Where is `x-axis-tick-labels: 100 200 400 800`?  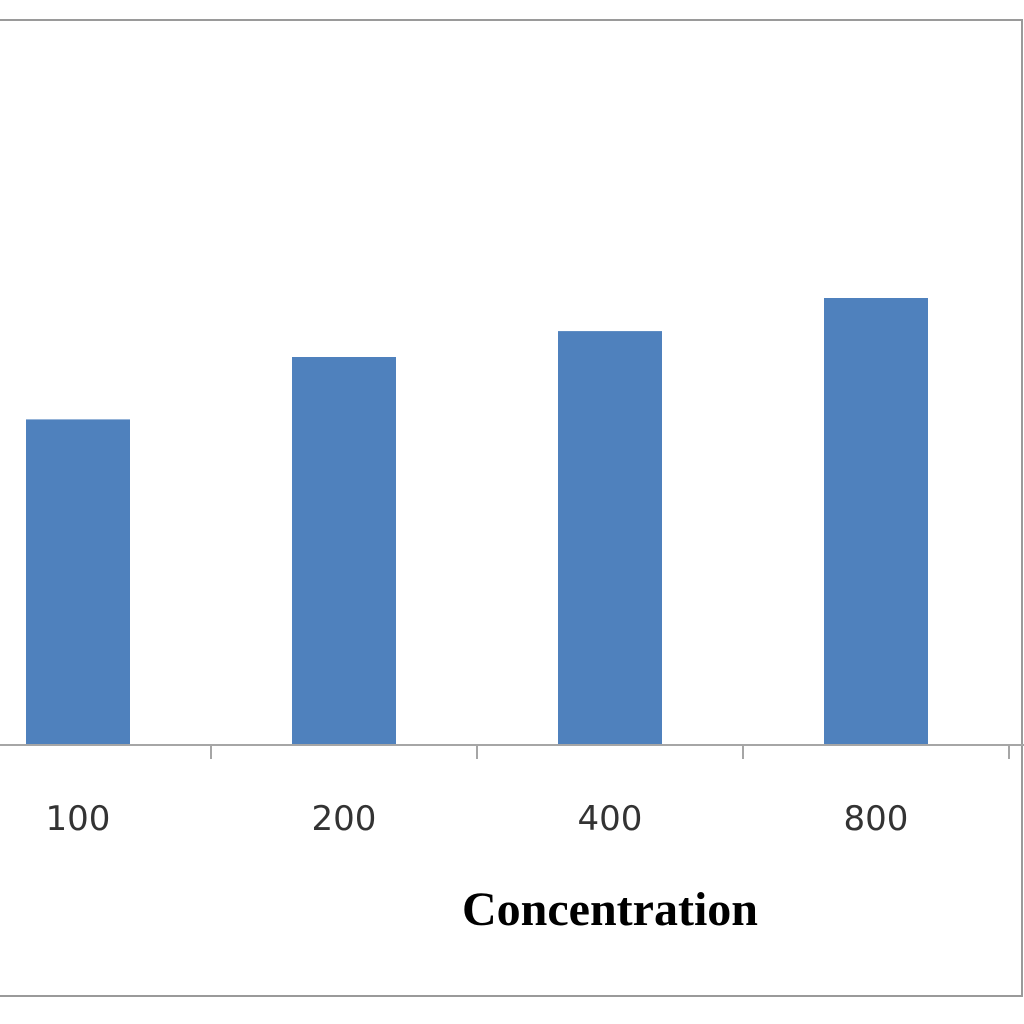 x-axis-tick-labels: 100 200 400 800 is located at coordinates (477, 819).